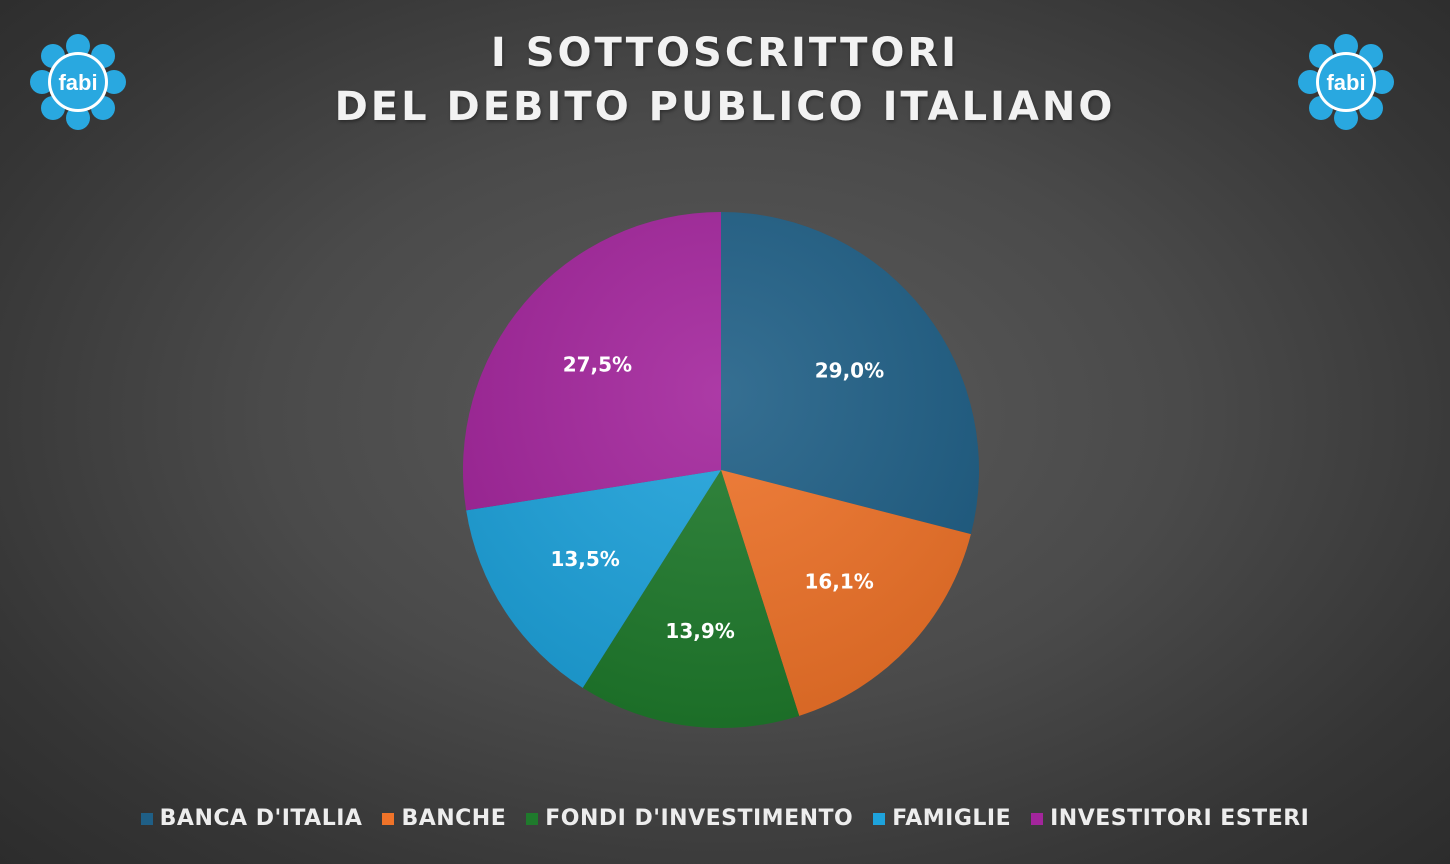 This screenshot has width=1450, height=864. I want to click on flower-petals, so click(78, 82).